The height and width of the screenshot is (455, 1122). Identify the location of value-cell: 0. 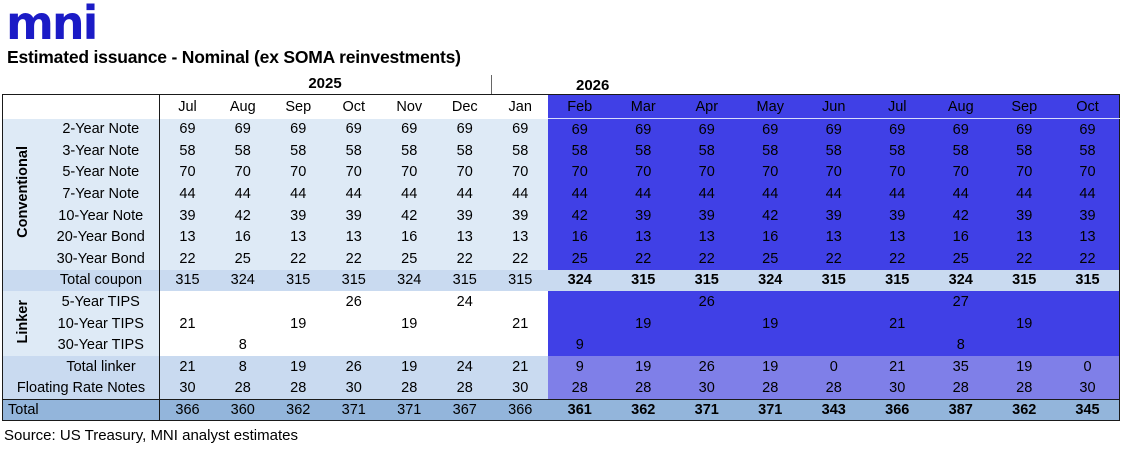
(1088, 367).